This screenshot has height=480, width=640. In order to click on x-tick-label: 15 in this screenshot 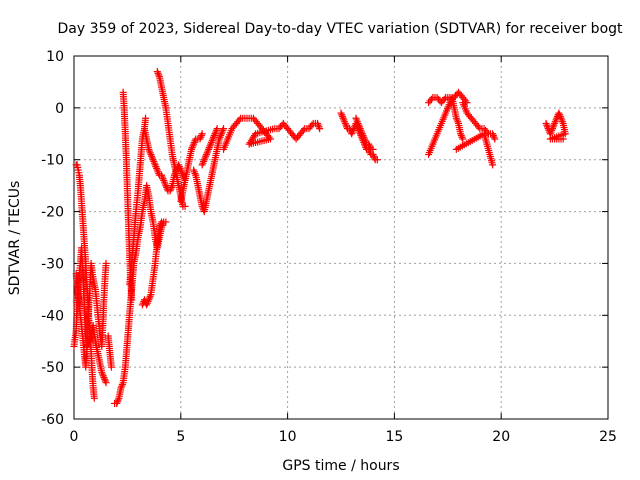, I will do `click(394, 437)`.